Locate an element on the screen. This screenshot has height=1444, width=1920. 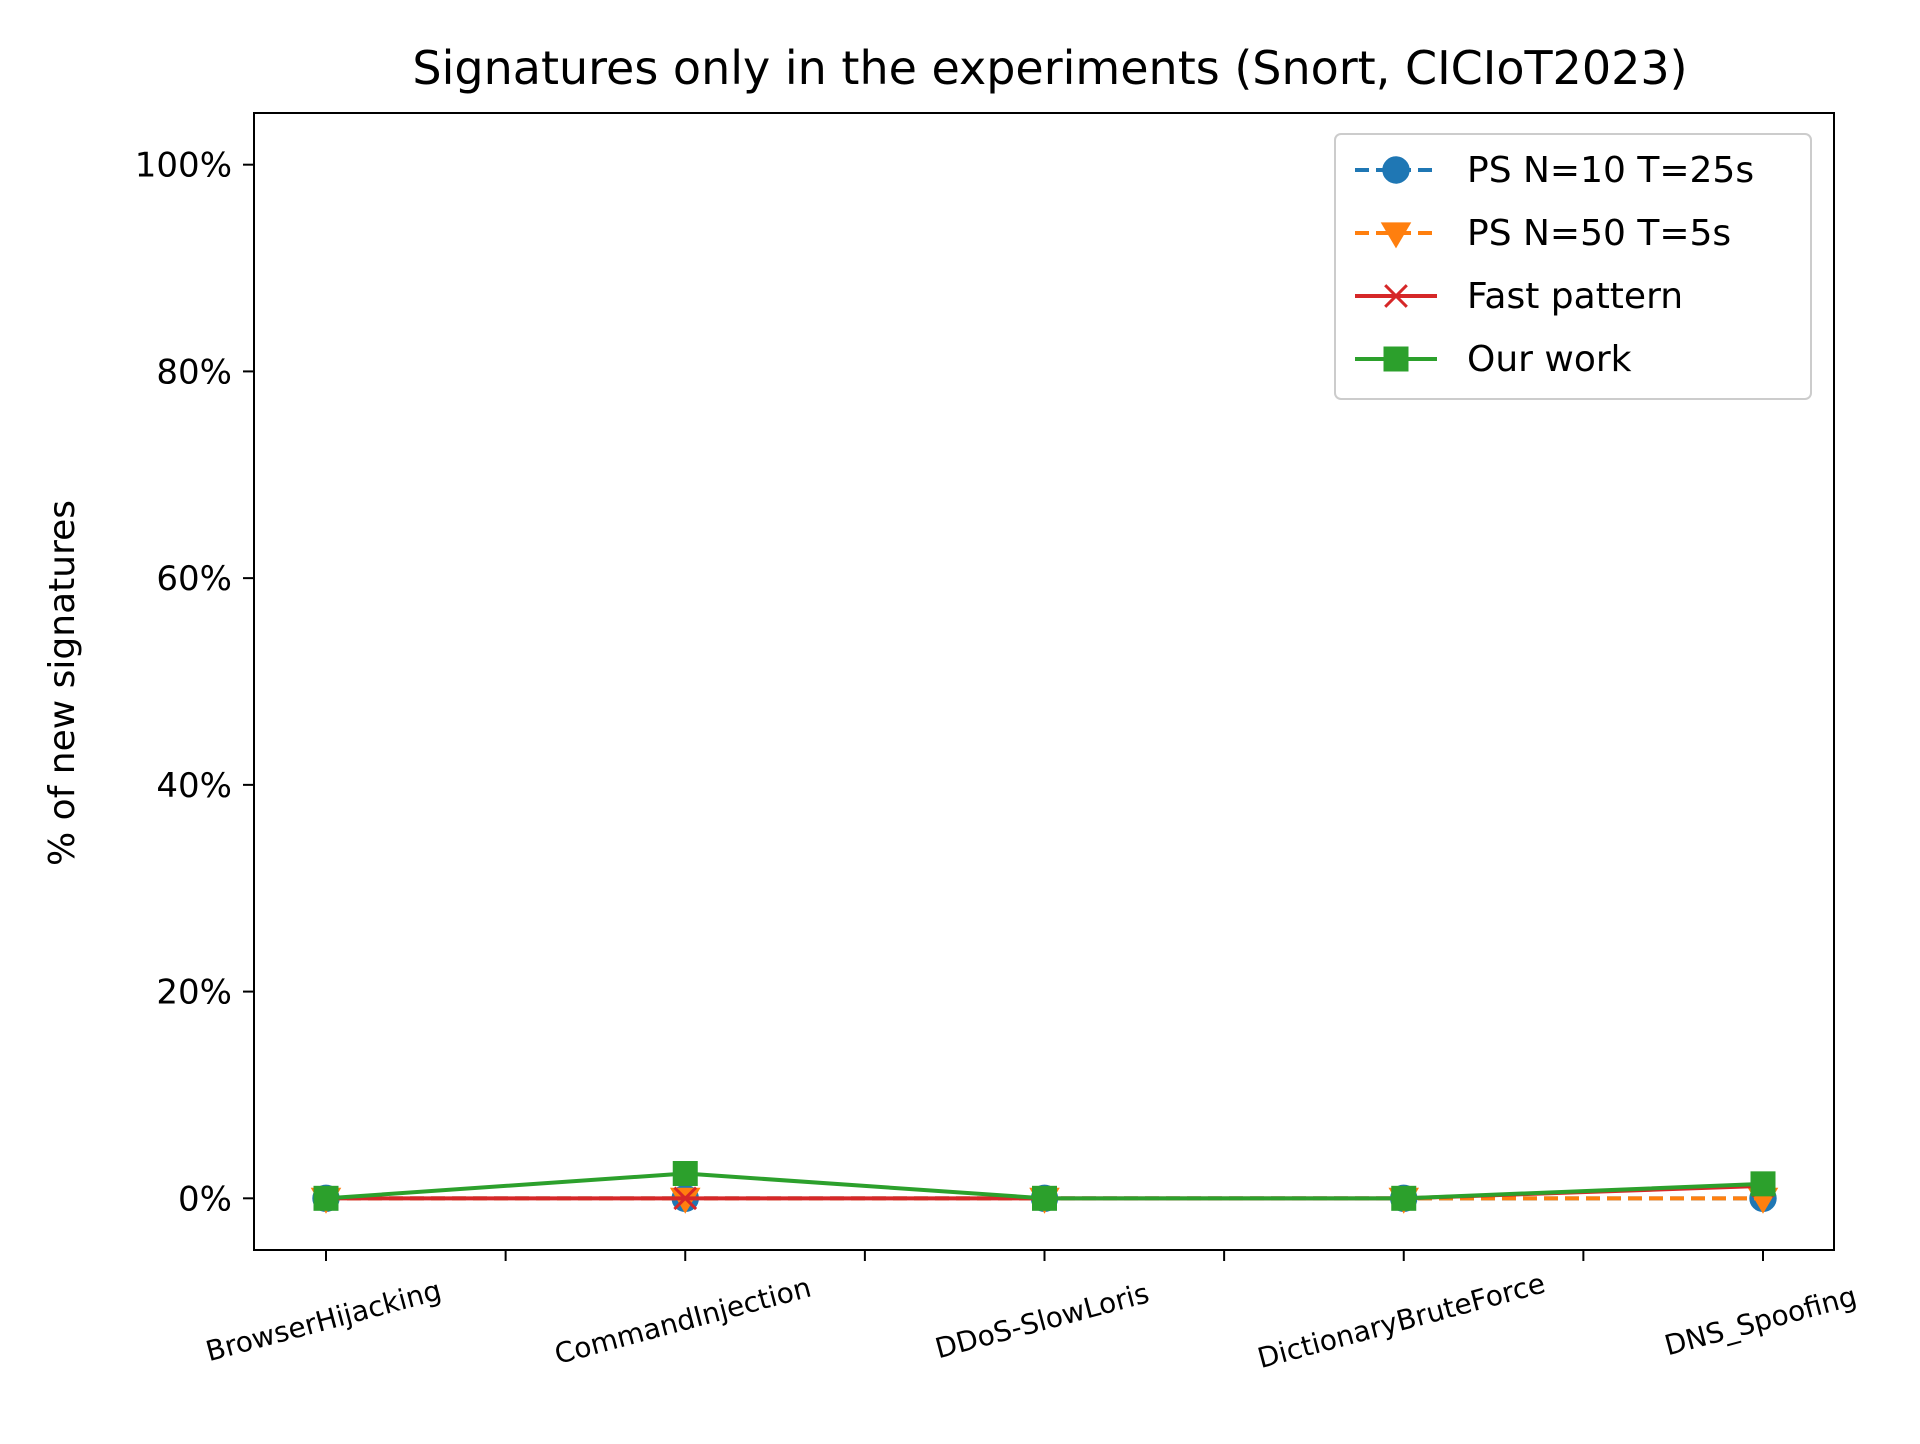
legend-label: PS N=50 T=5s is located at coordinates (1599, 233).